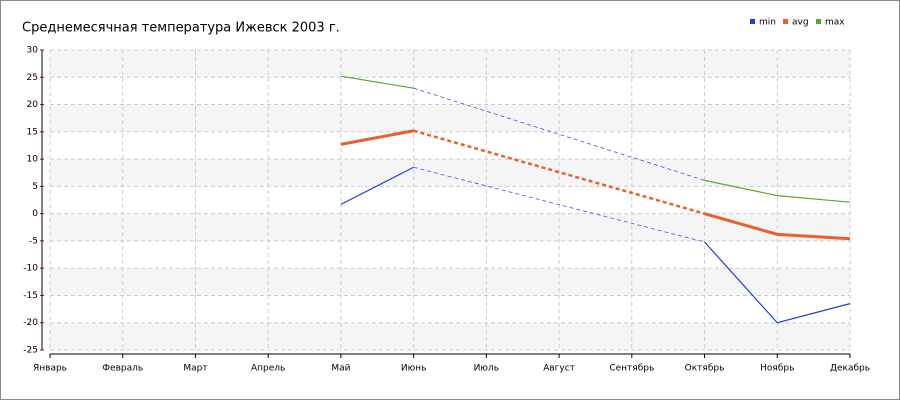 This screenshot has width=900, height=404. Describe the element at coordinates (35, 214) in the screenshot. I see `y-tick-label: 0` at that location.